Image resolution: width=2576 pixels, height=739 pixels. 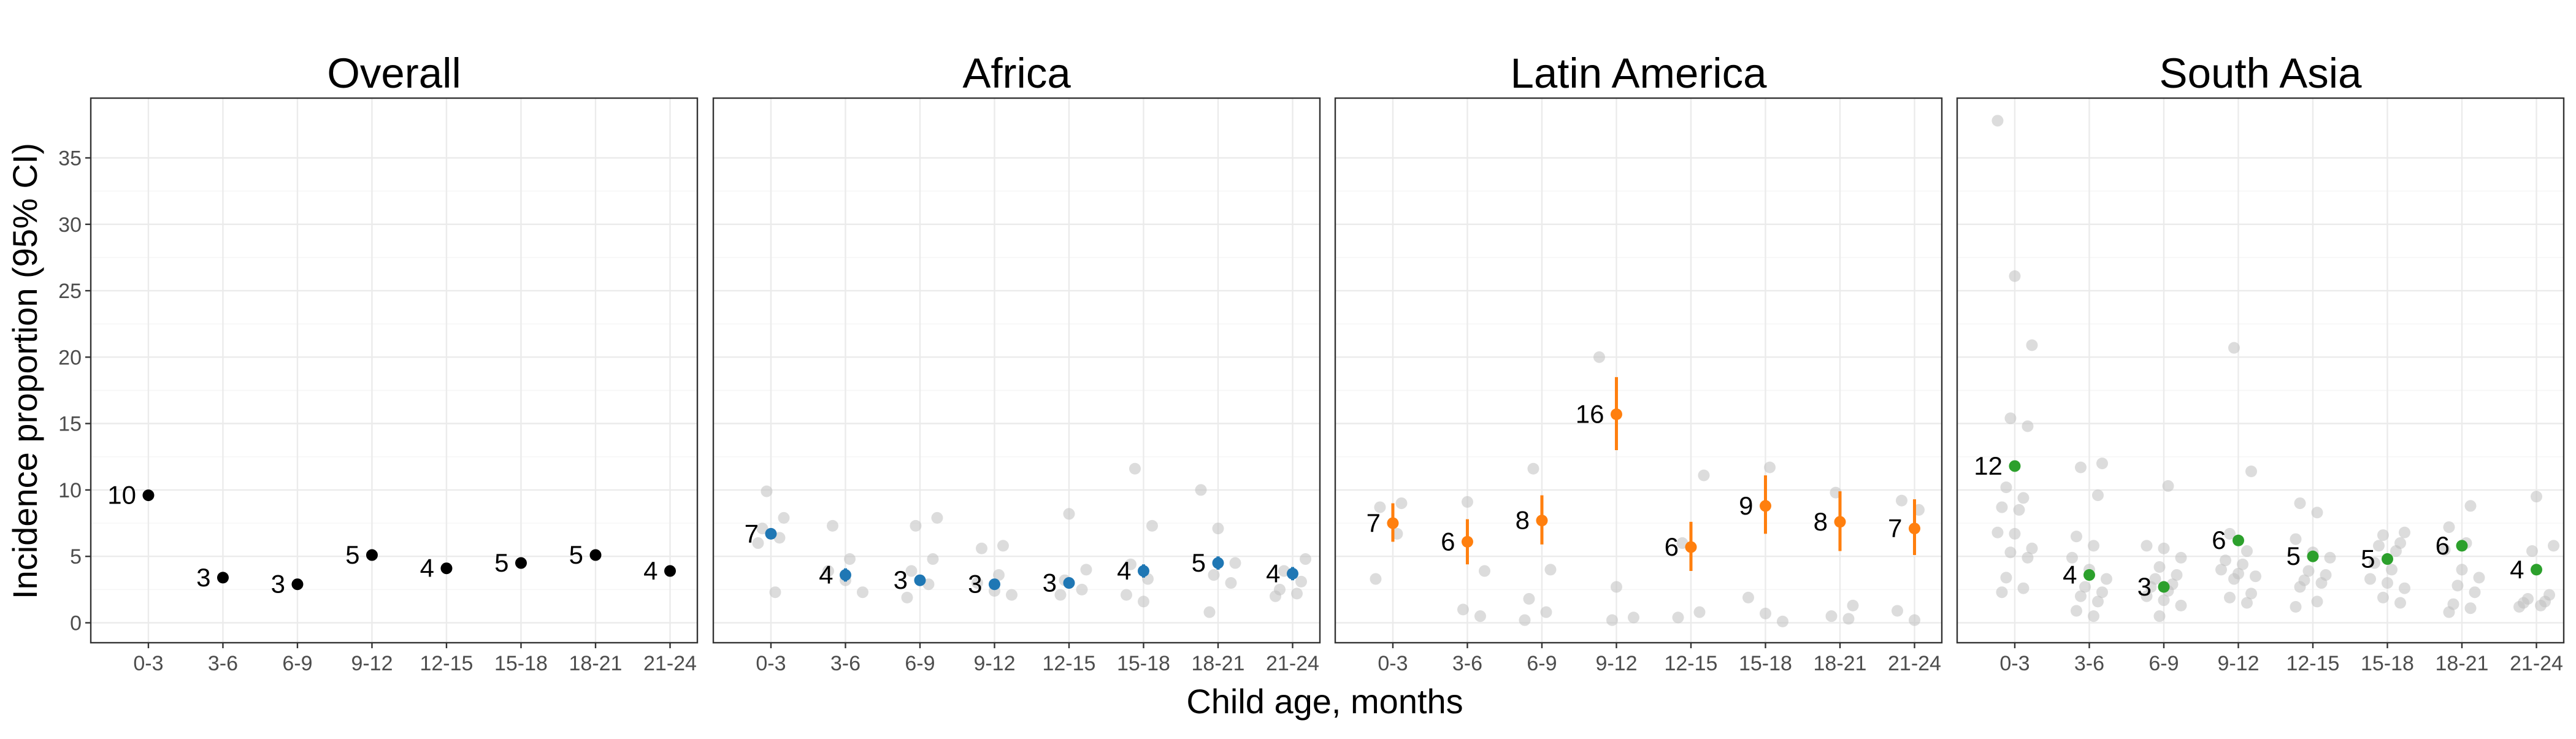 I want to click on point-label: 7, so click(x=1895, y=529).